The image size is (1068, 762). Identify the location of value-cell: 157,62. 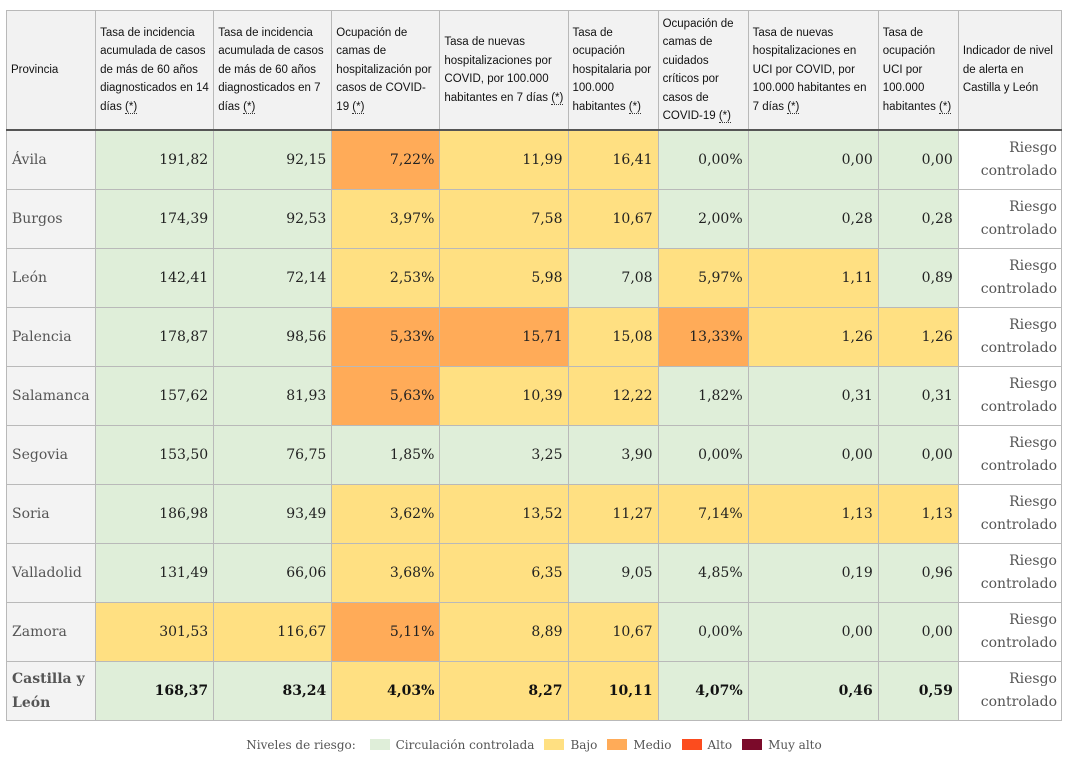
(155, 396).